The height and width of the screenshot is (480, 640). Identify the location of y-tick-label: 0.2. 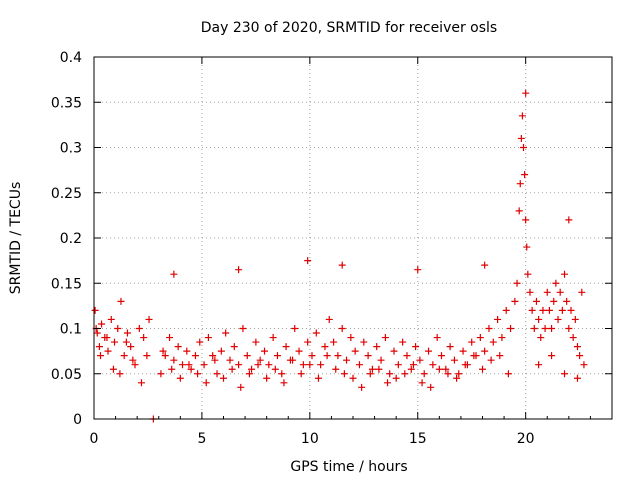
(71, 239).